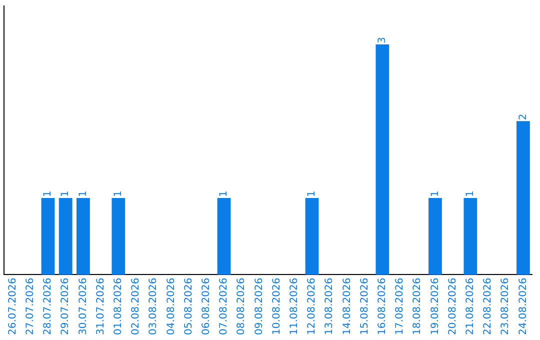 The image size is (540, 340). I want to click on x-tick-label: 03.08.2026, so click(154, 307).